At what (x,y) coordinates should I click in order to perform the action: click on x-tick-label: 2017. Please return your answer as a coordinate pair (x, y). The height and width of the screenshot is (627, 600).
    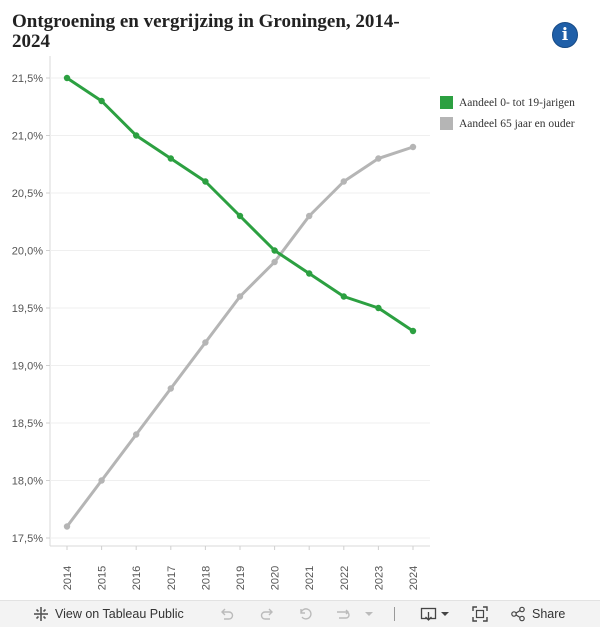
    Looking at the image, I should click on (172, 578).